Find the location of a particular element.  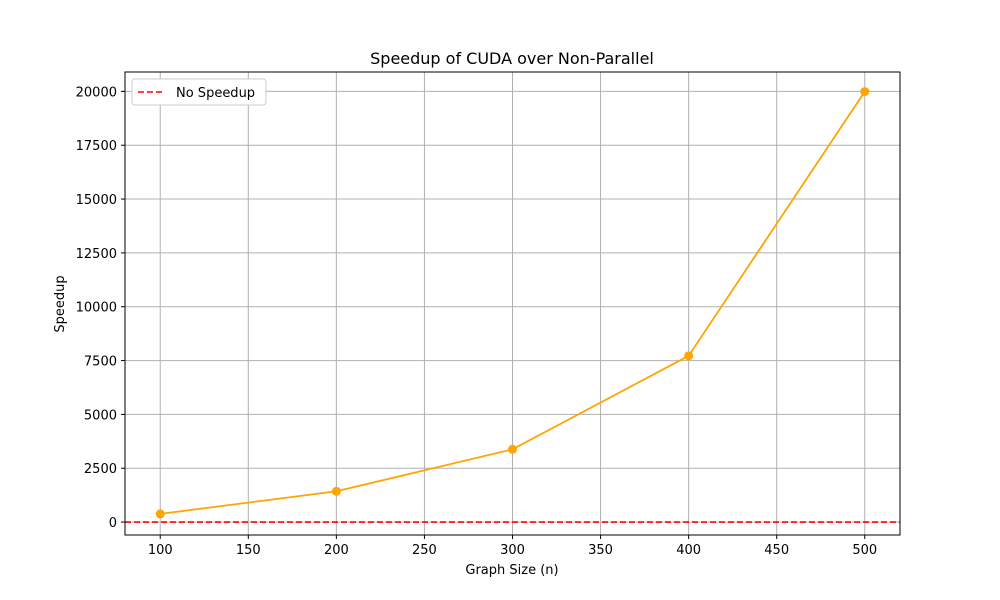

y-axis: 0 2500 5000 7500 10000 12500 15000 17500 20000 is located at coordinates (100, 308).